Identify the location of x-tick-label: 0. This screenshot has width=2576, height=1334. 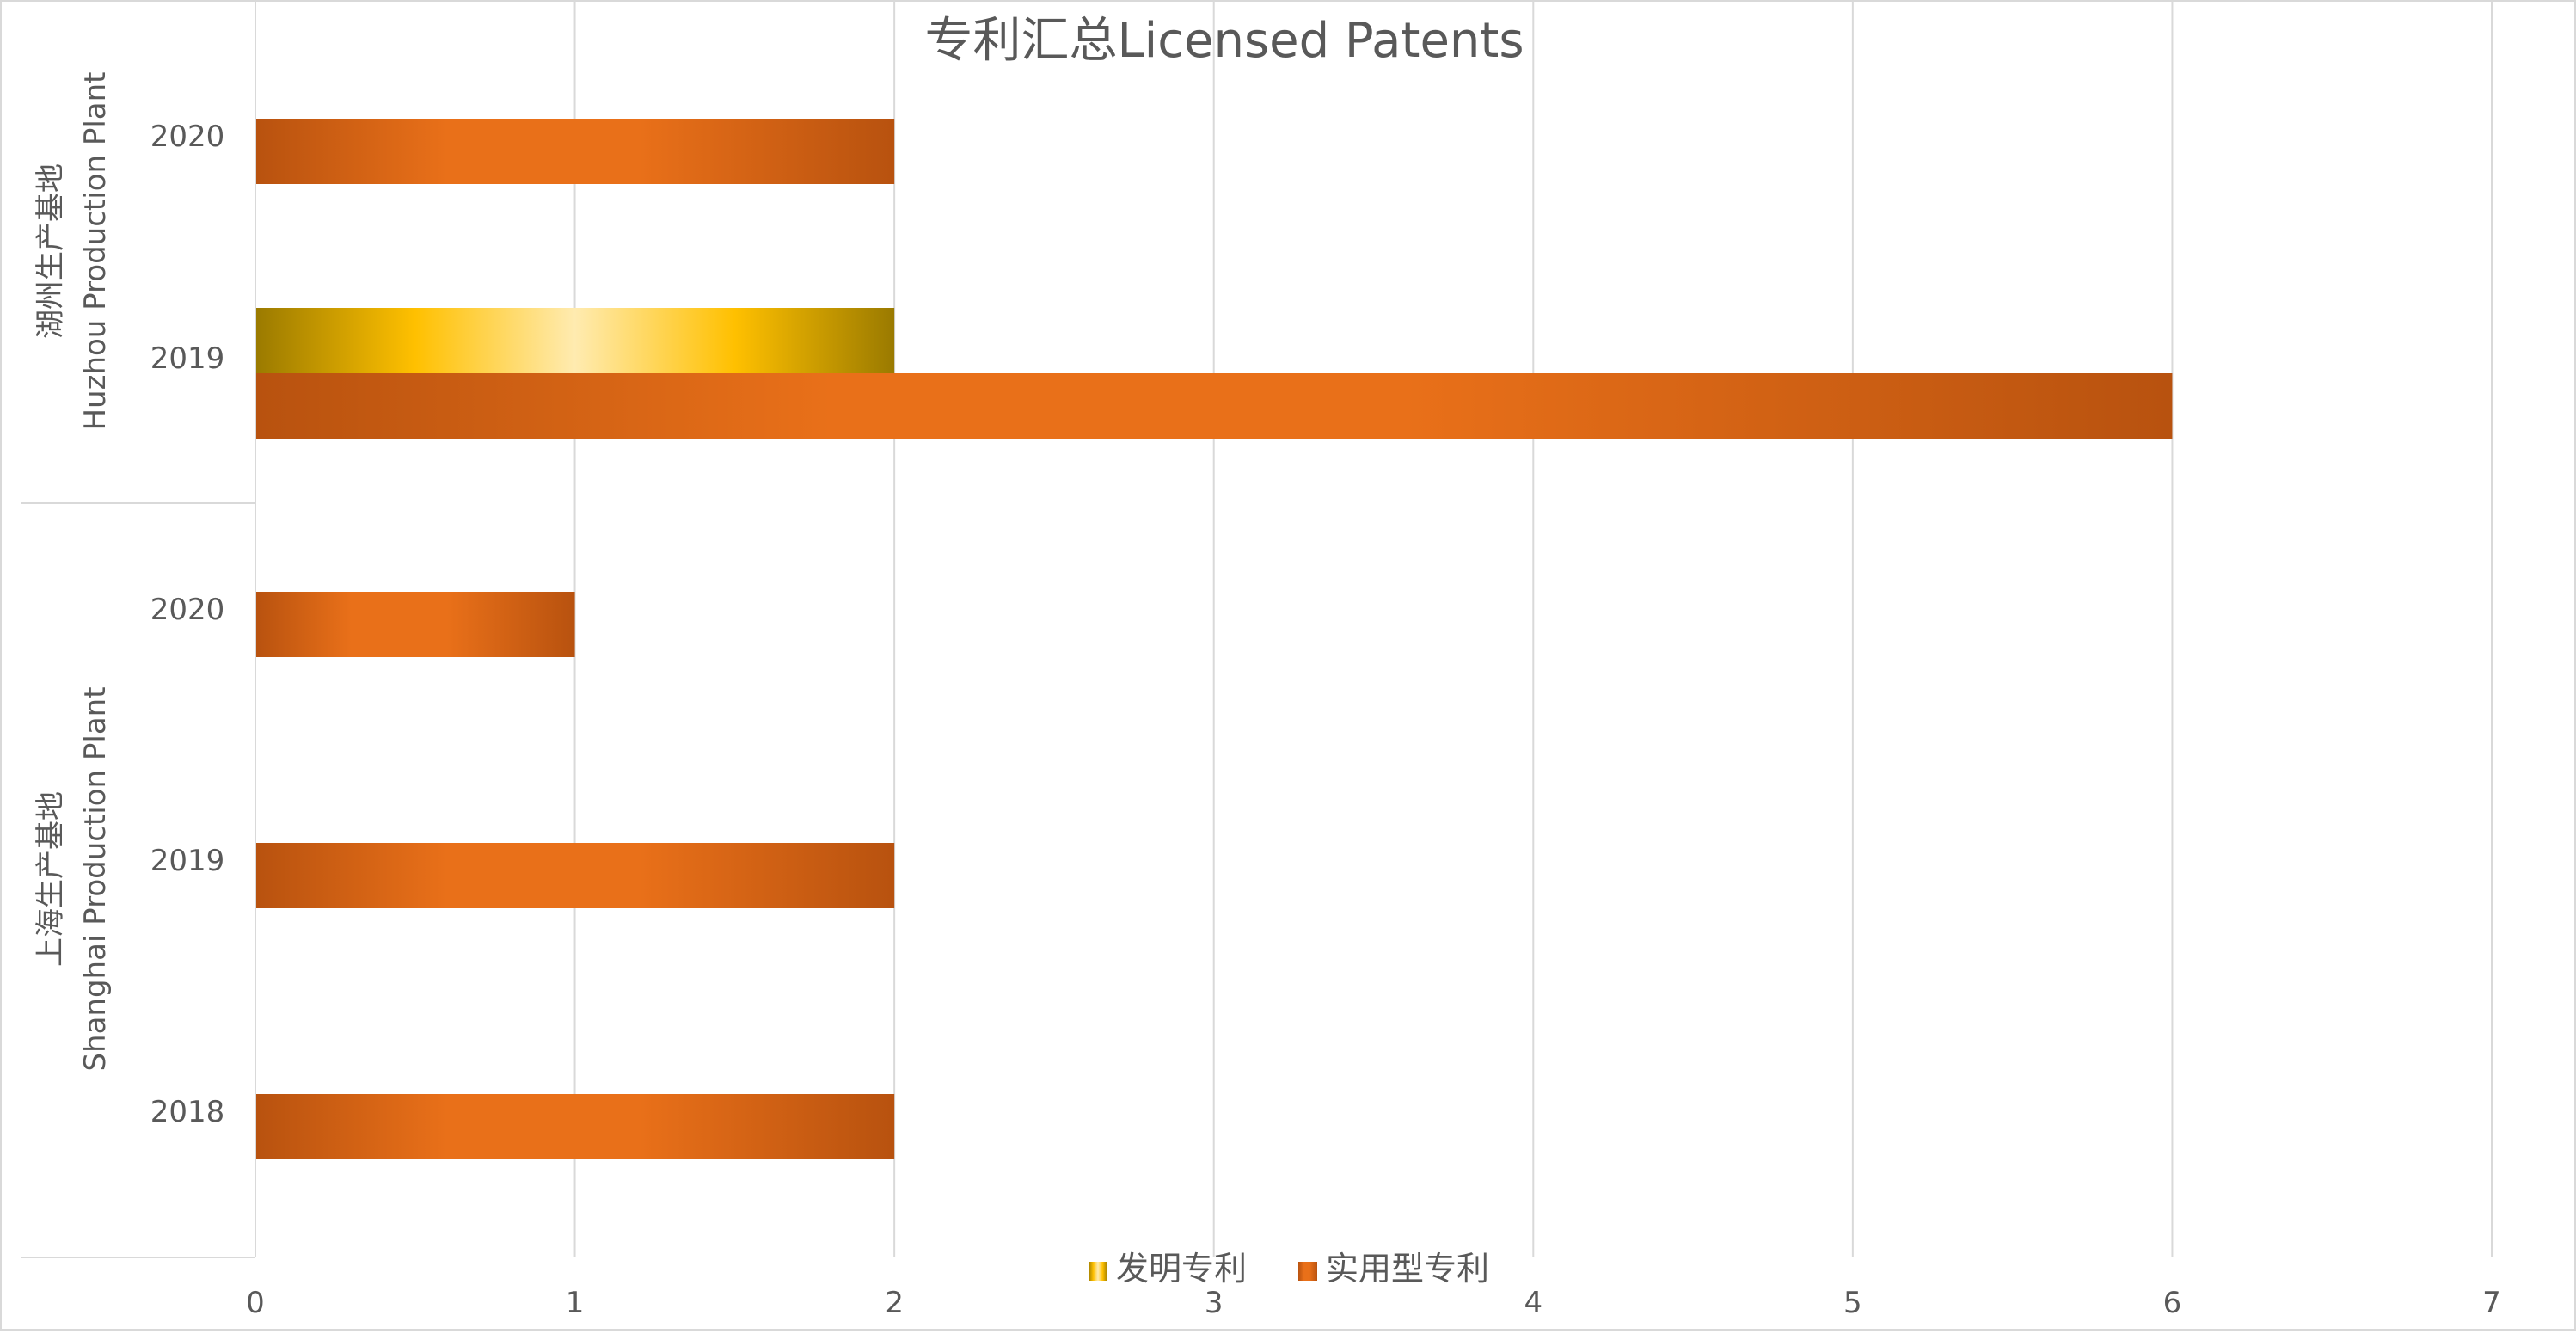
(255, 1303).